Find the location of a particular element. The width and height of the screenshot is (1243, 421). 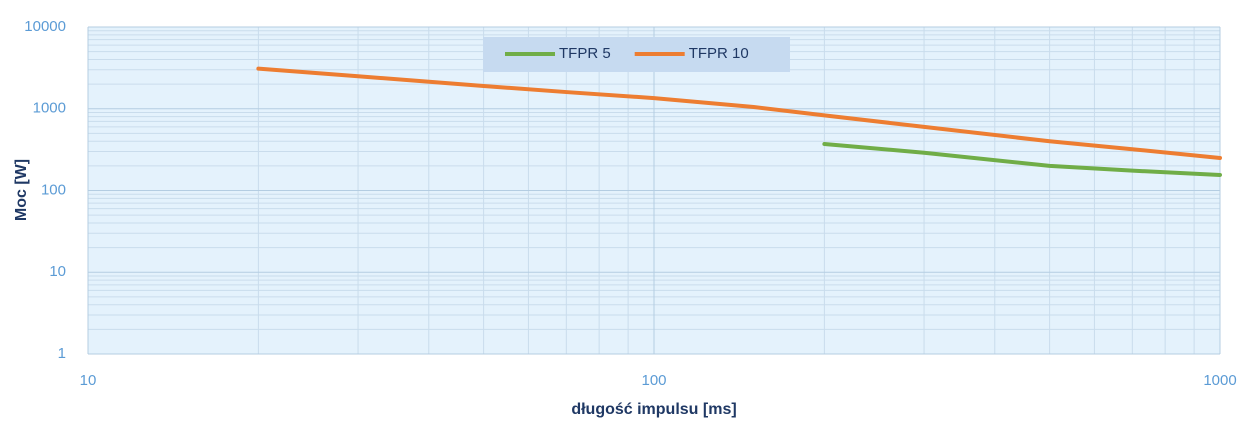

line is located at coordinates (1022, 159).